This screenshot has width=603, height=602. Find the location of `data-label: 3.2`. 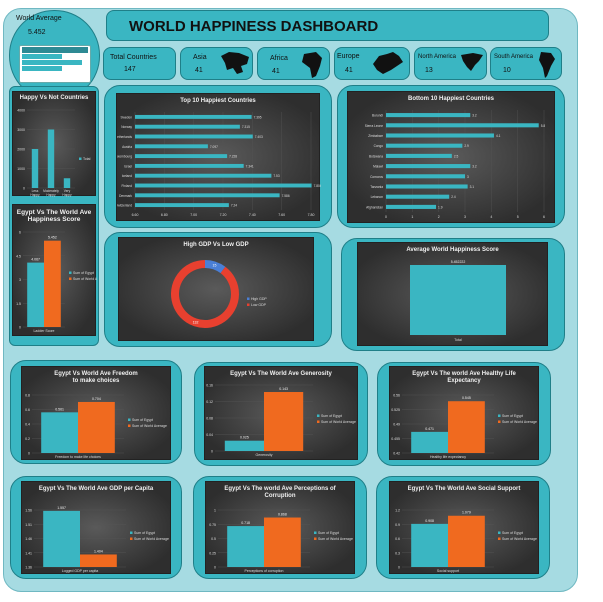

data-label: 3.2 is located at coordinates (474, 116).